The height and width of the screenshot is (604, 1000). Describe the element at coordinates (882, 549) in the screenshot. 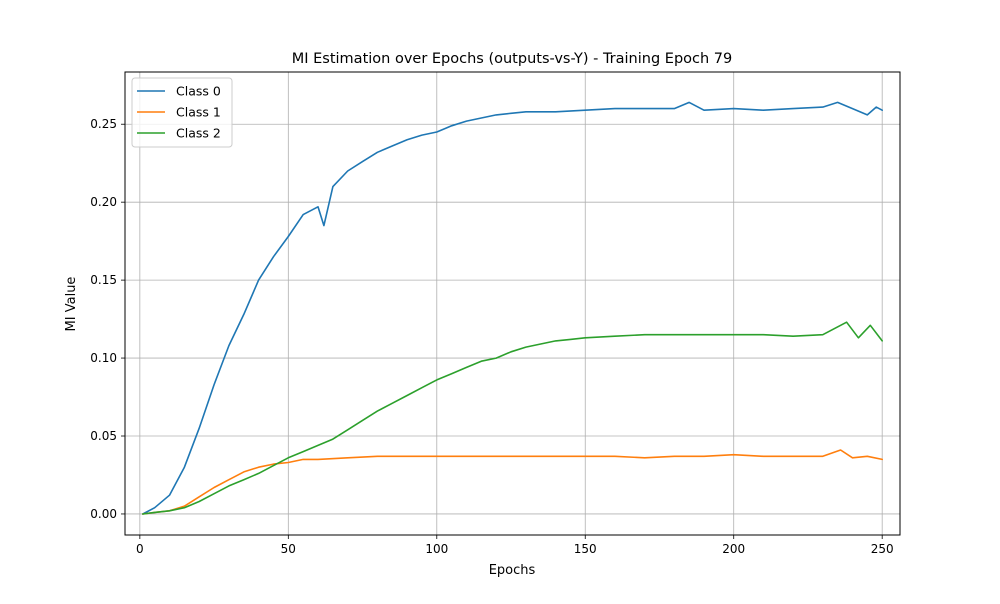

I see `x-tick-label: 250` at that location.